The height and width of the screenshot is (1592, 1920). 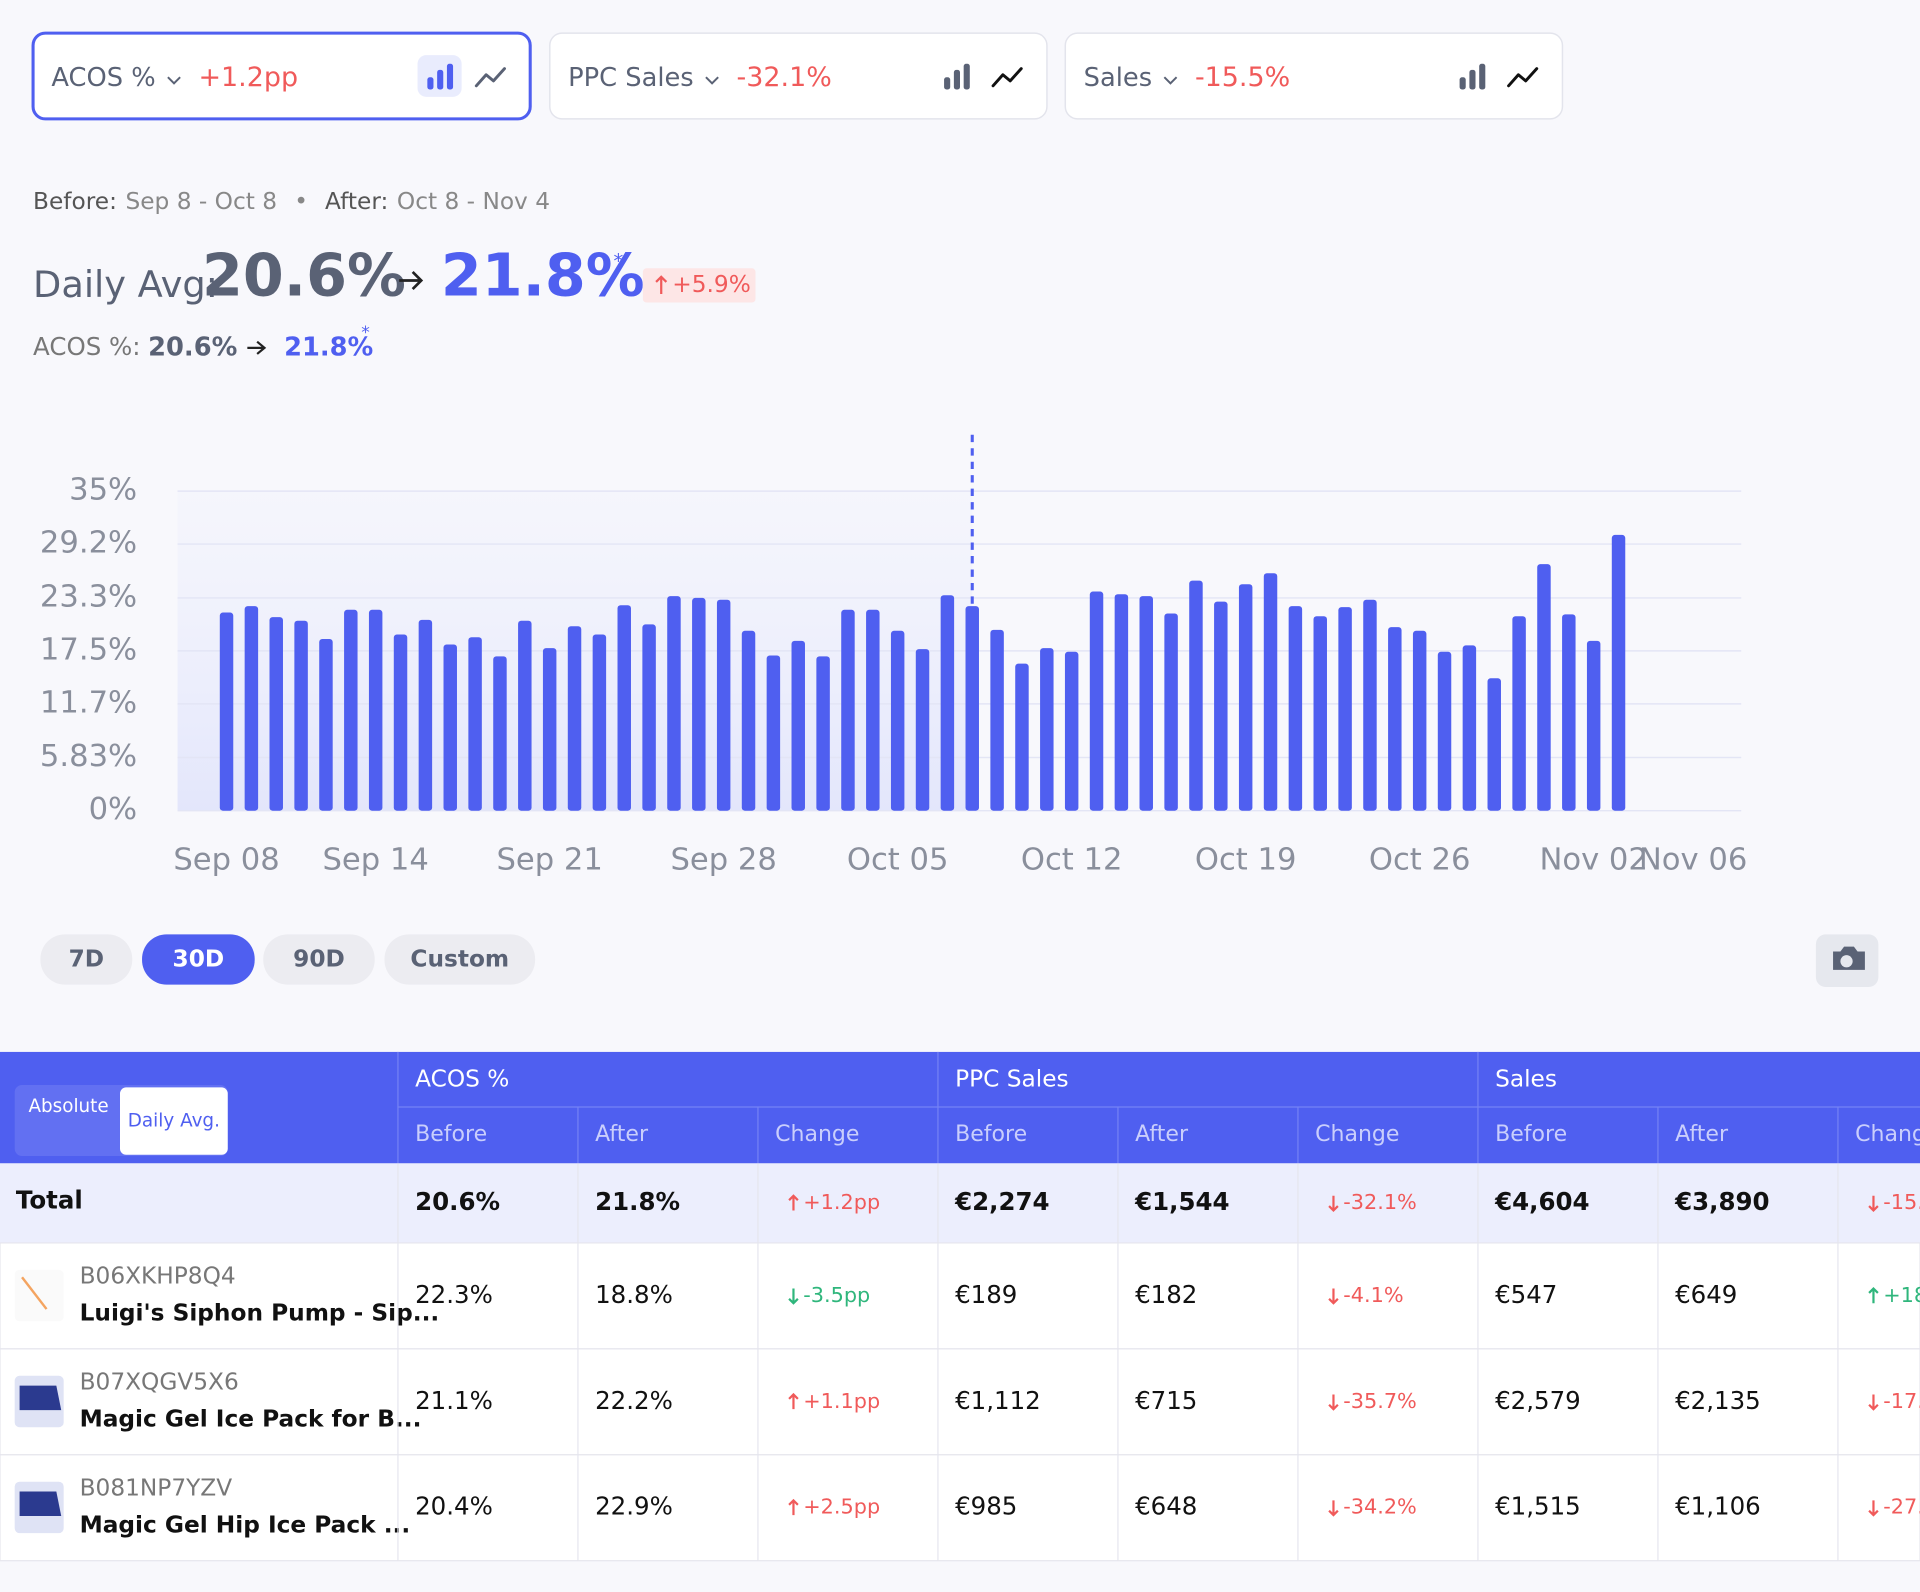 What do you see at coordinates (1846, 961) in the screenshot?
I see `camera-lens` at bounding box center [1846, 961].